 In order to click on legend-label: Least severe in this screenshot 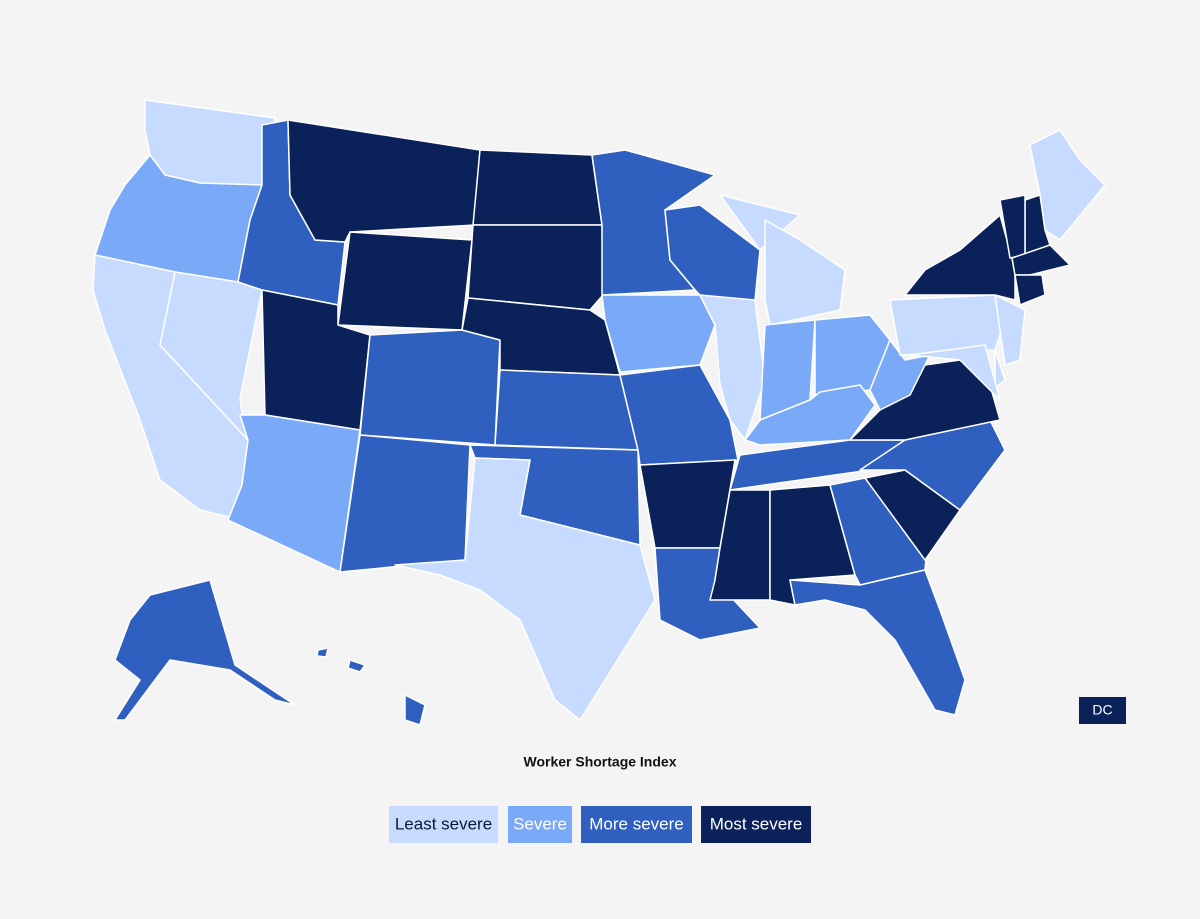, I will do `click(443, 823)`.